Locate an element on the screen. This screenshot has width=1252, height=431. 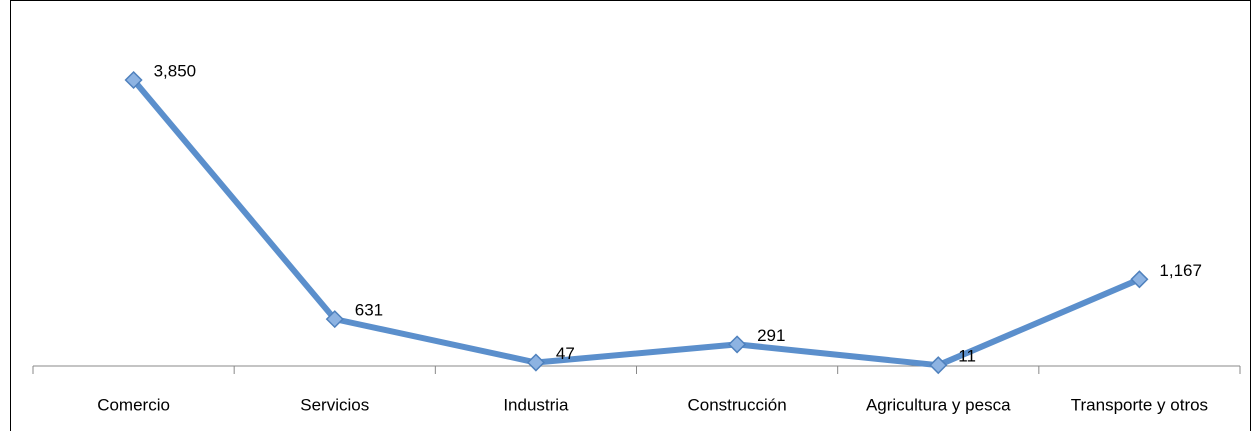
x-tick-label: Agricultura y pesca is located at coordinates (938, 404).